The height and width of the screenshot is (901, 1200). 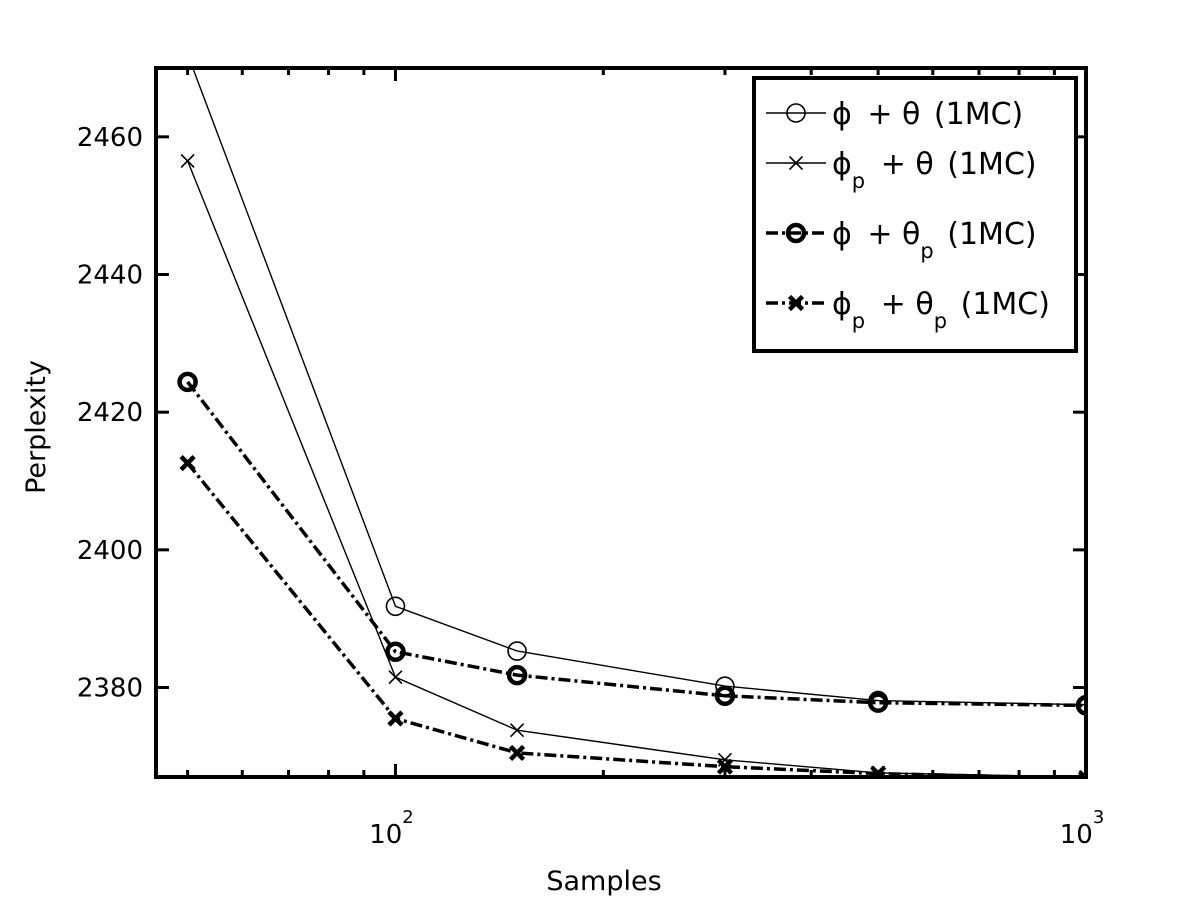 I want to click on y-axis-label: Perplexity, so click(x=36, y=427).